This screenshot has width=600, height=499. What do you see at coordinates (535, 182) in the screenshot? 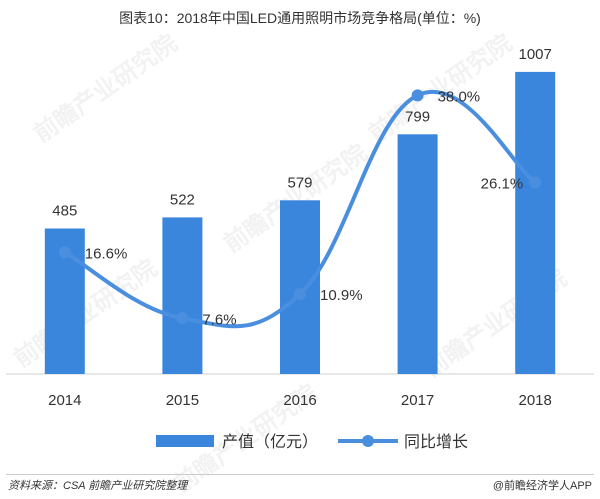
I see `growth-point-2018` at bounding box center [535, 182].